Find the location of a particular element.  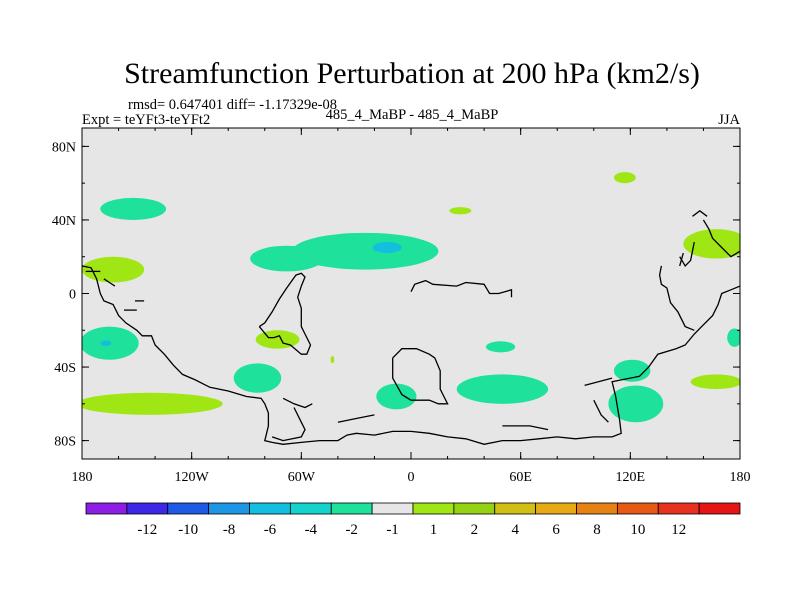

colorbar-label-11: 8 is located at coordinates (597, 530).